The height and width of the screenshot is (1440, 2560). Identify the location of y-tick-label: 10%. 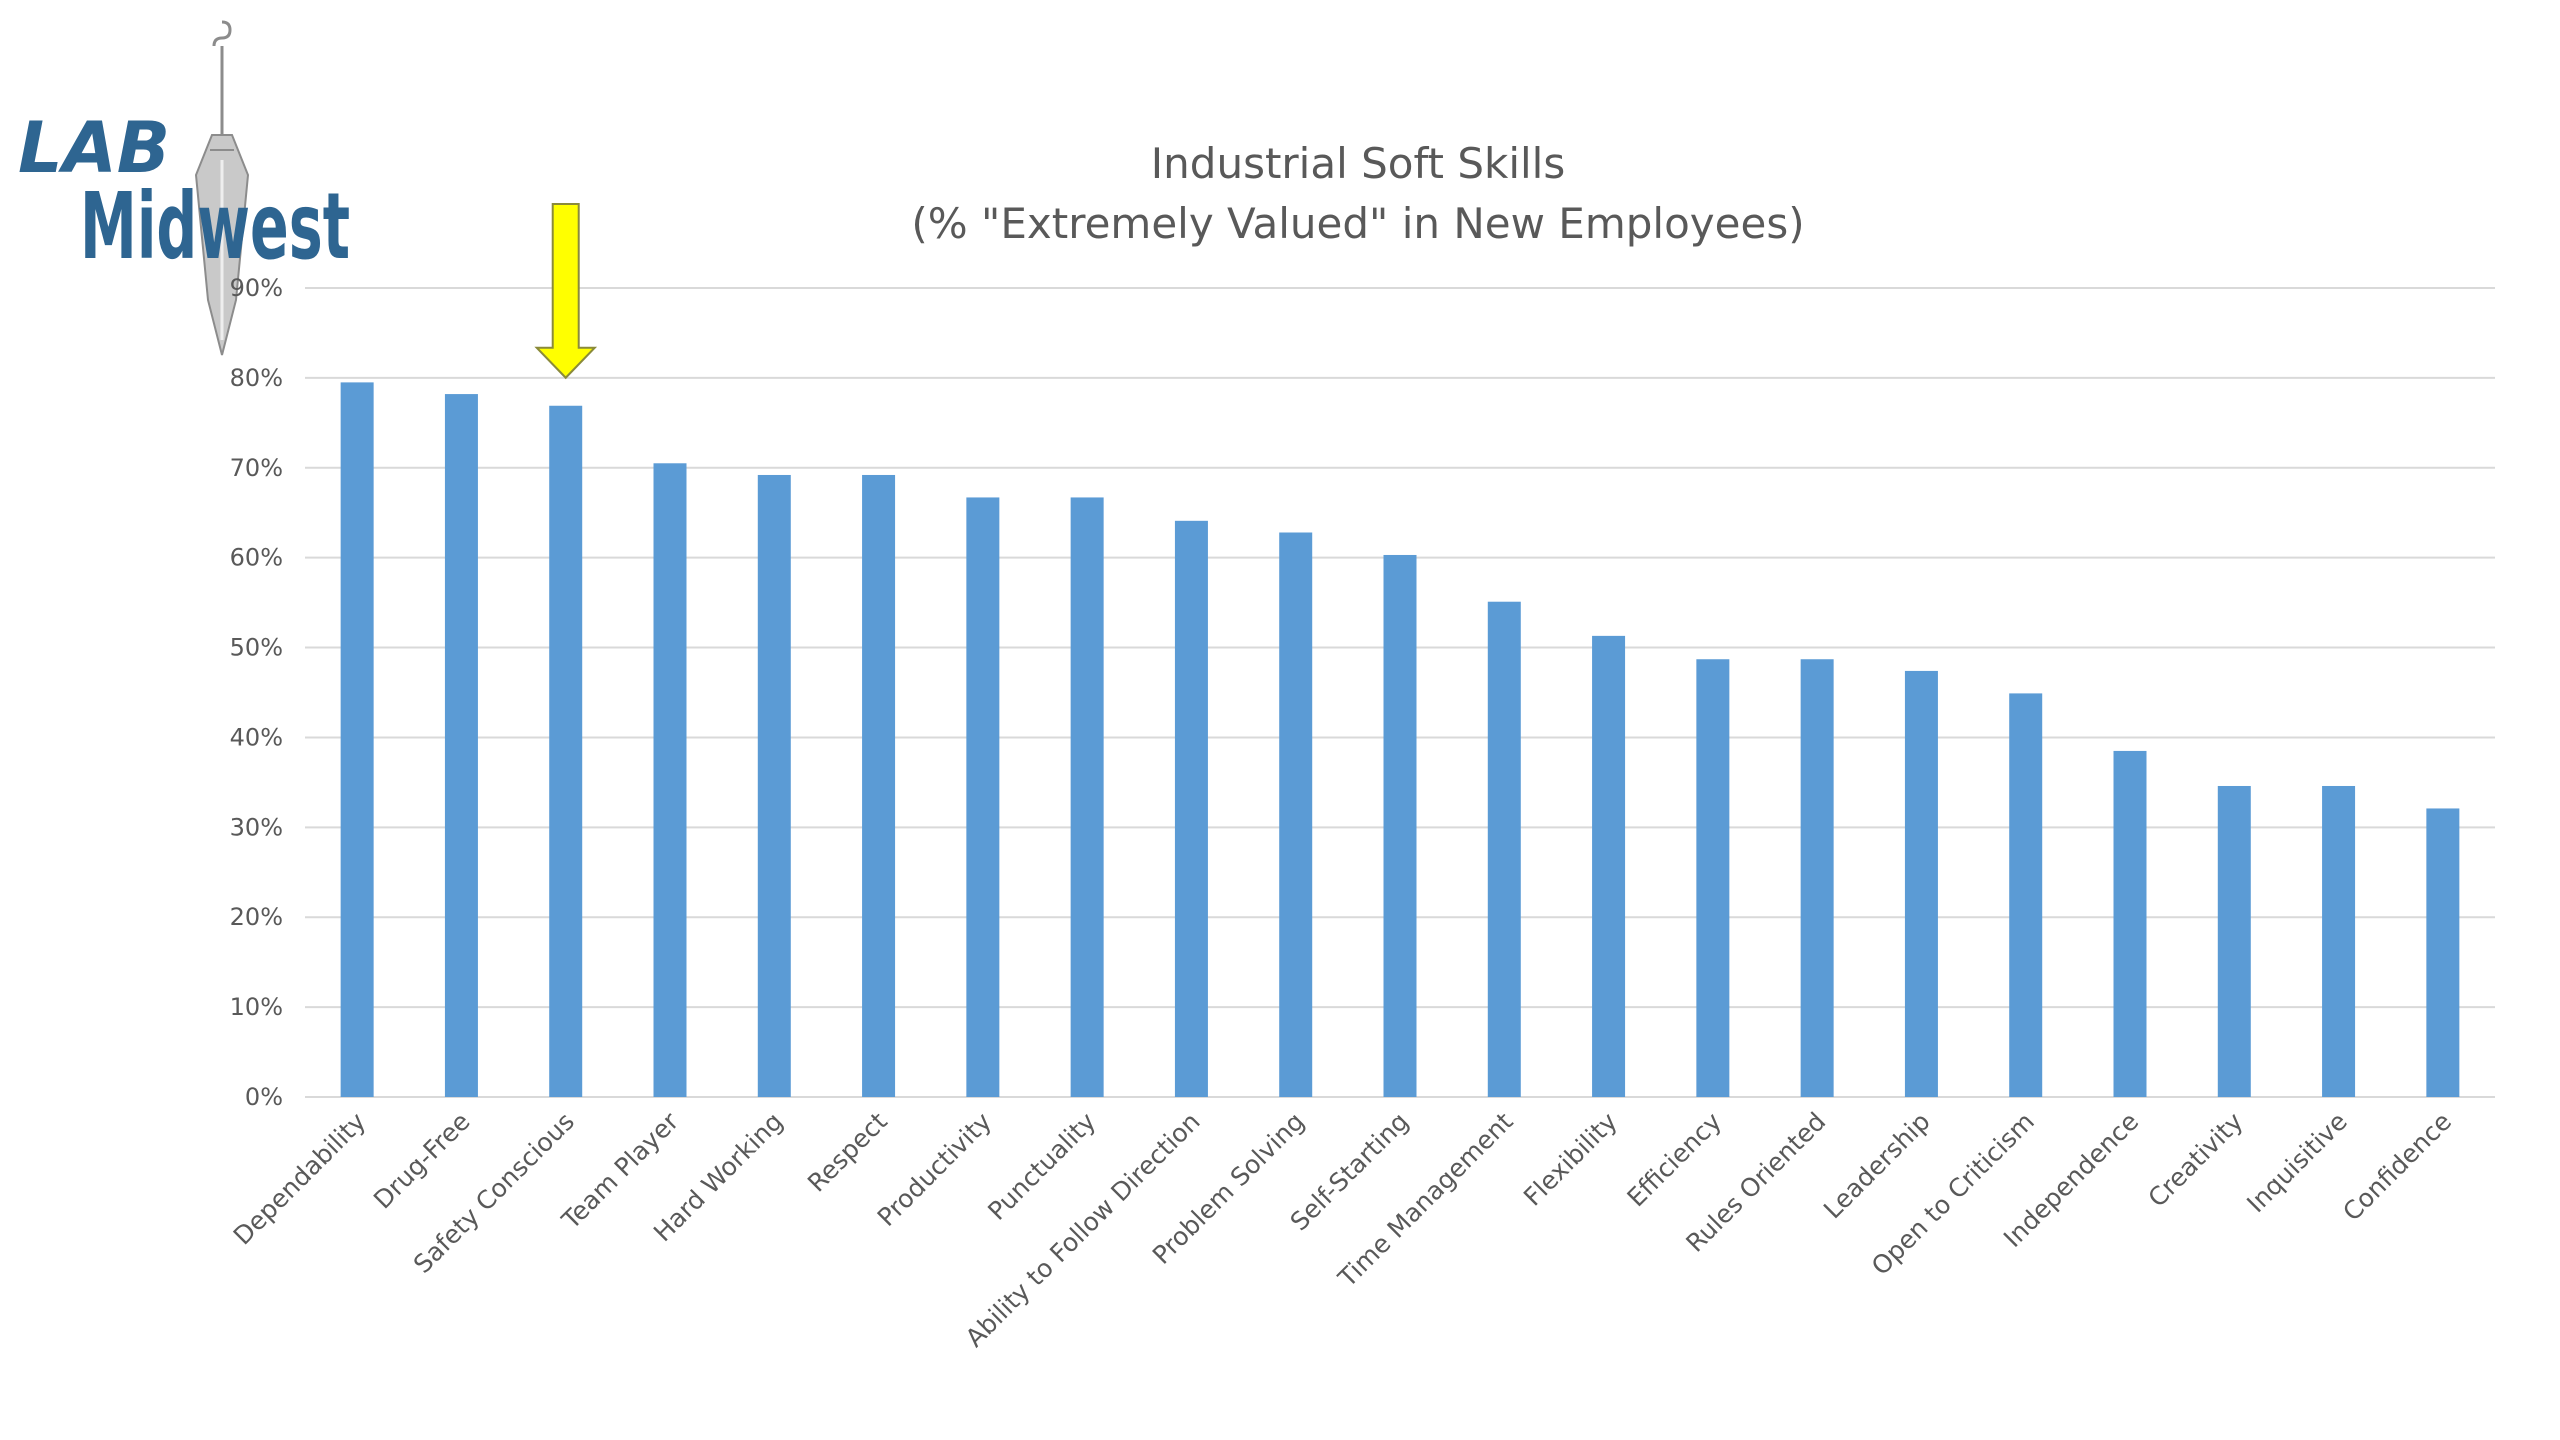
(256, 1007).